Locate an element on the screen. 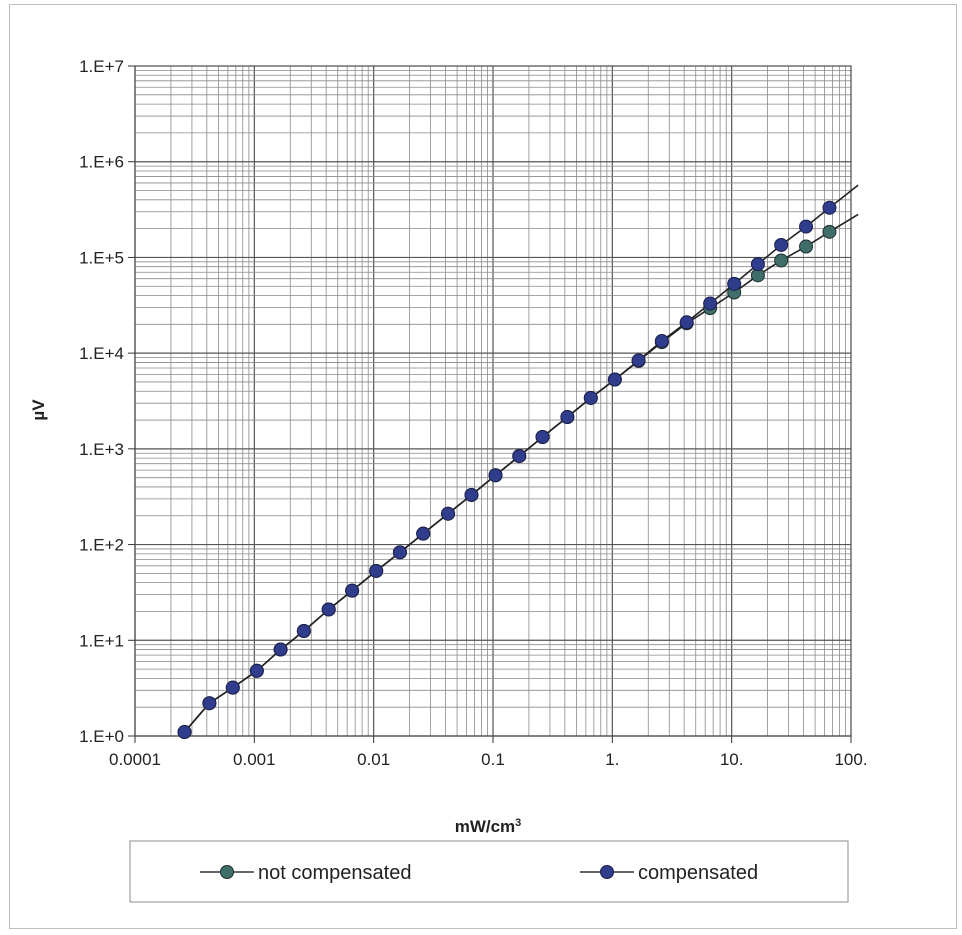 This screenshot has width=962, height=935. y-tick-label: 1.E+4 is located at coordinates (101, 353).